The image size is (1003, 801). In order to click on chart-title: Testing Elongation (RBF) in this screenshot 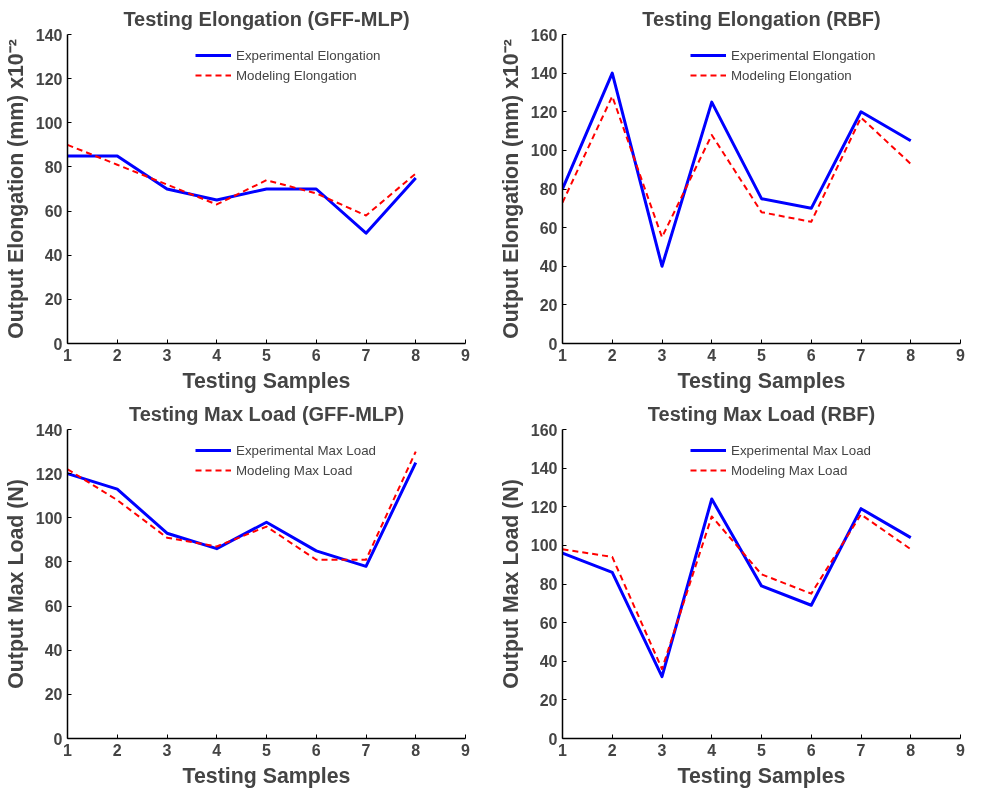, I will do `click(761, 18)`.